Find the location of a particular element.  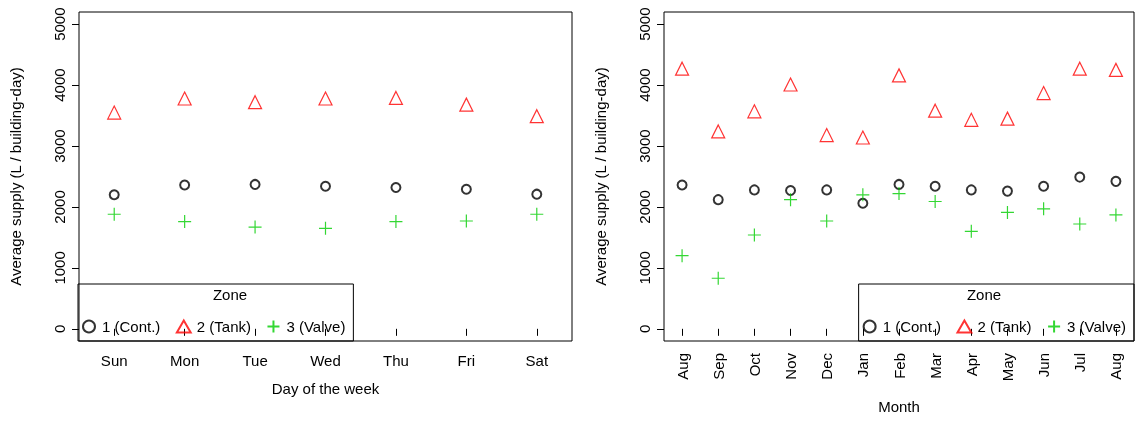

x-tick-label: Feb is located at coordinates (899, 366).